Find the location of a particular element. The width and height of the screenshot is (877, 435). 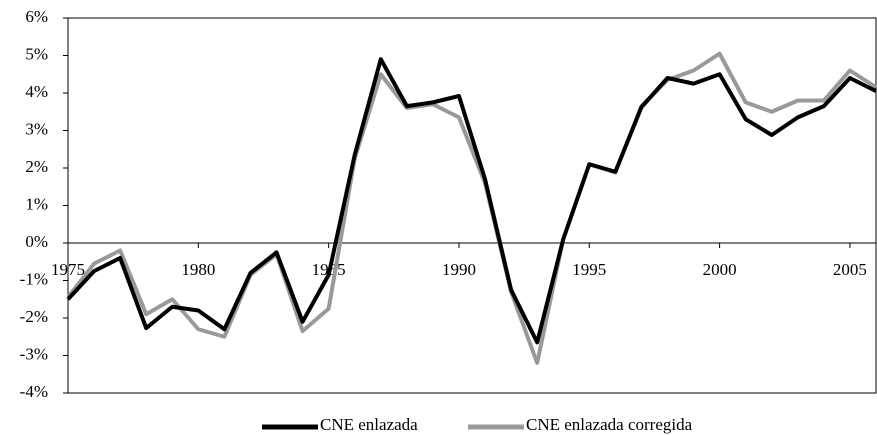

x-tick-label: 1995 is located at coordinates (589, 269).